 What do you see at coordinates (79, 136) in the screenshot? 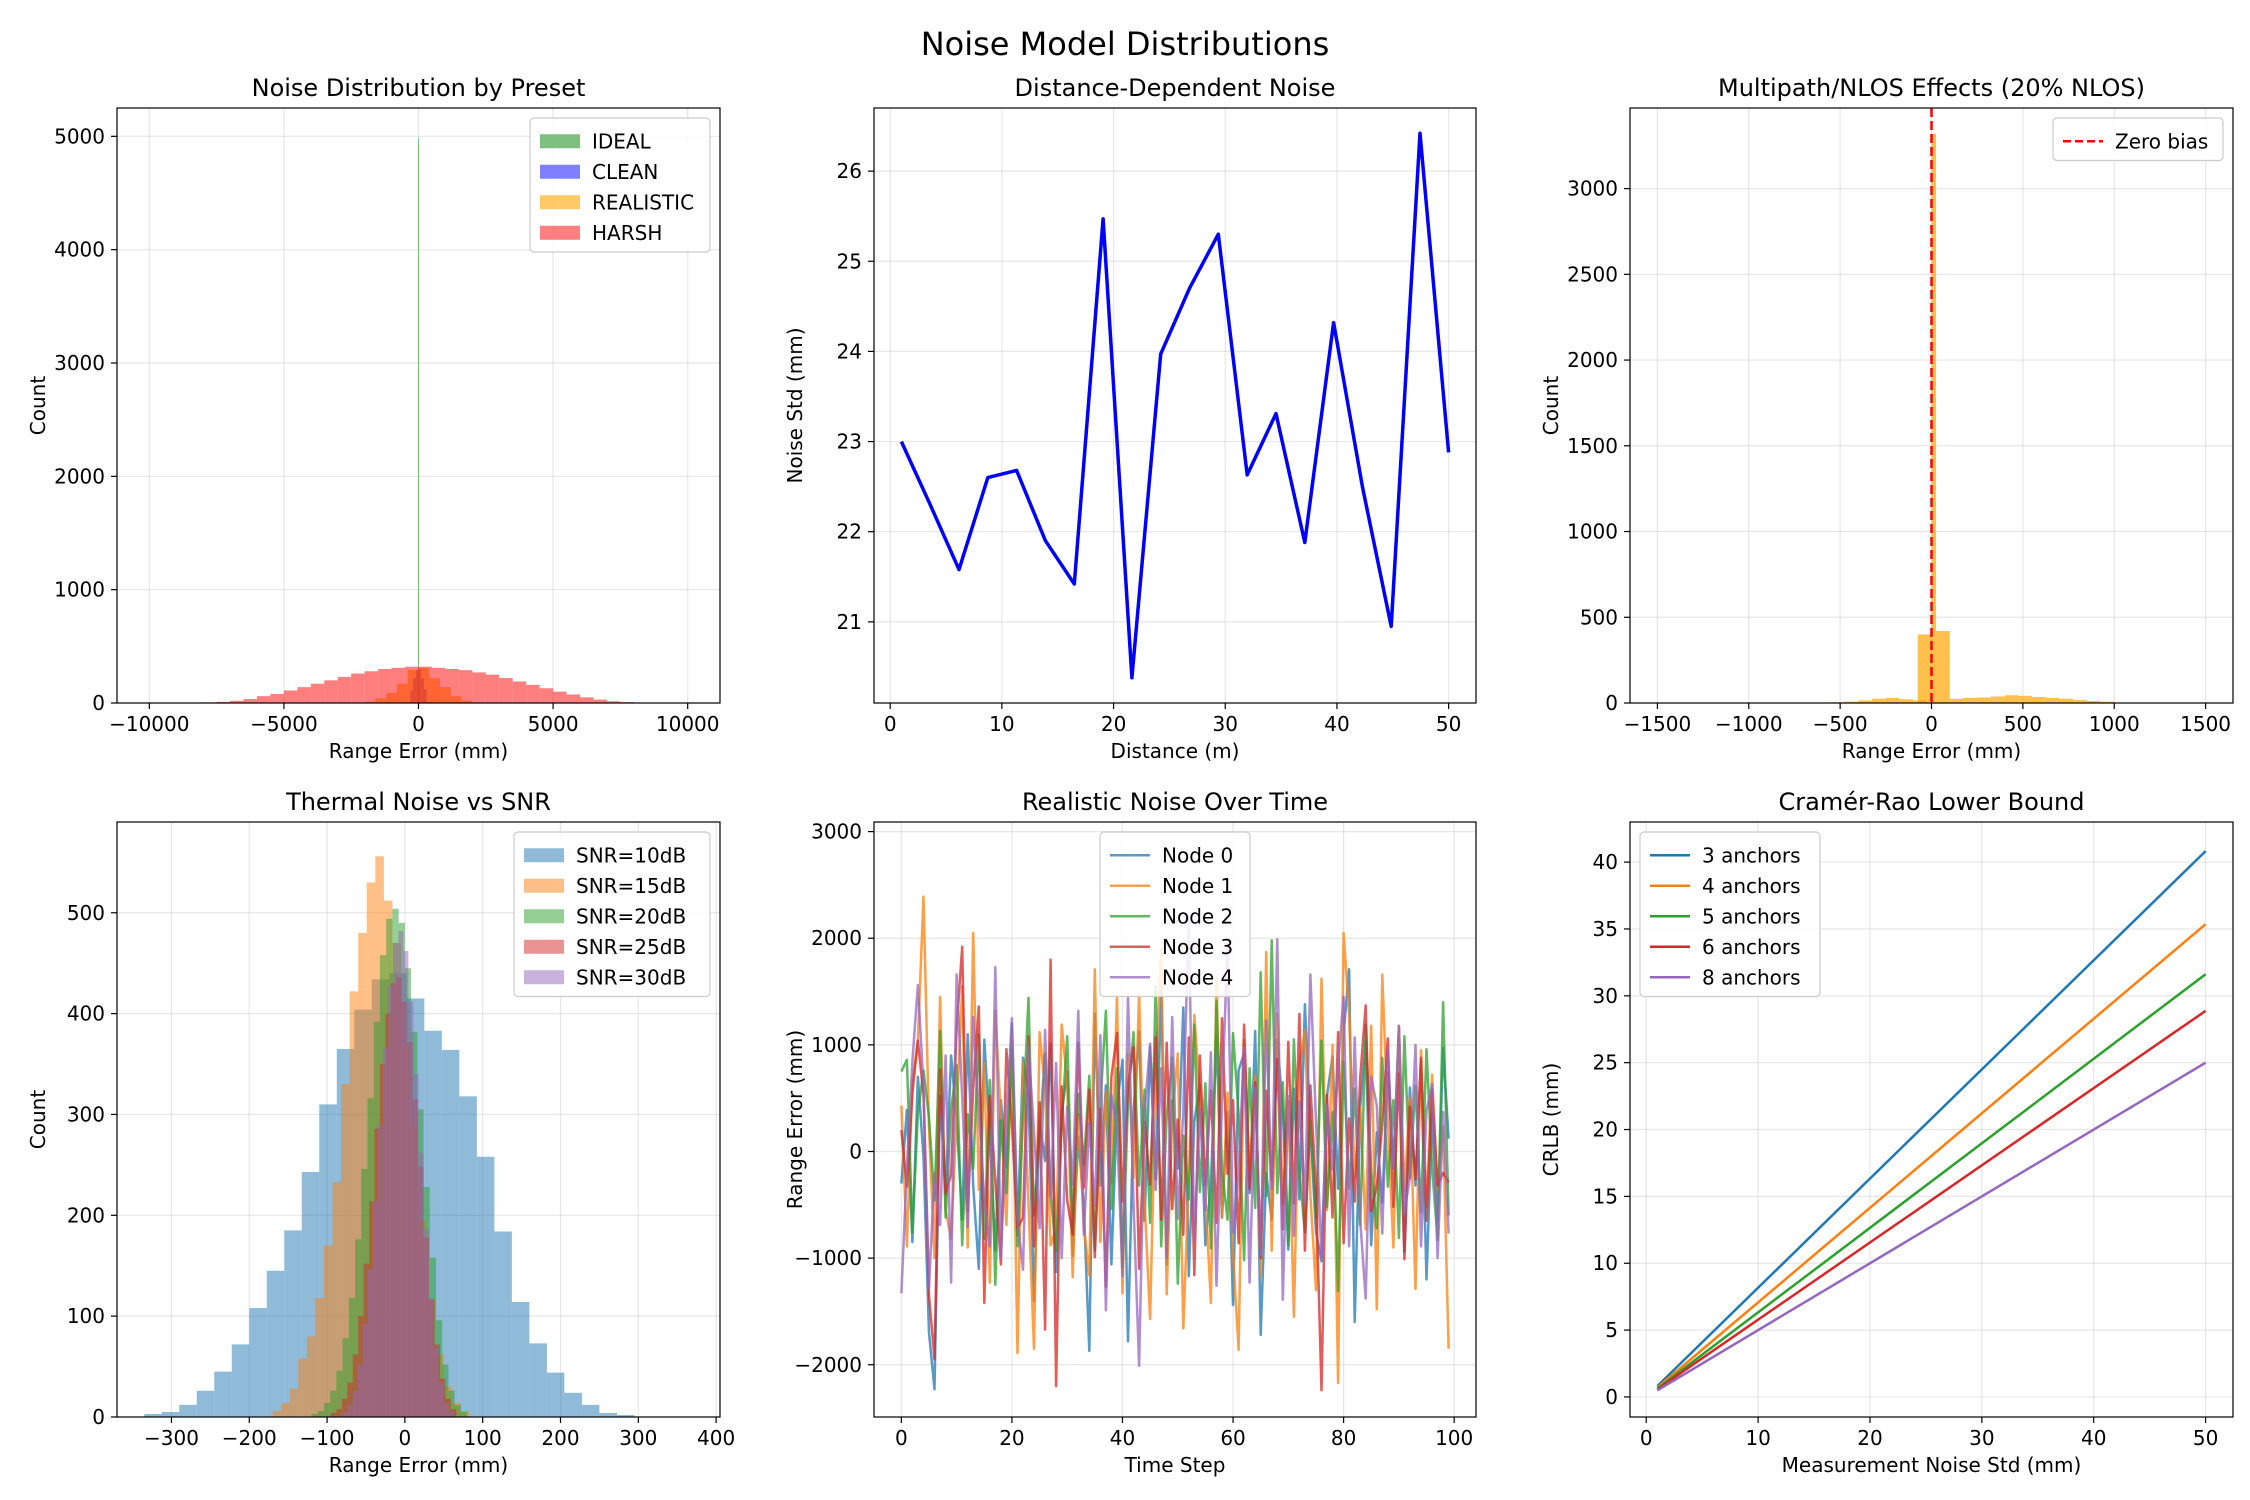
I see `y-tick-label: 5000` at bounding box center [79, 136].